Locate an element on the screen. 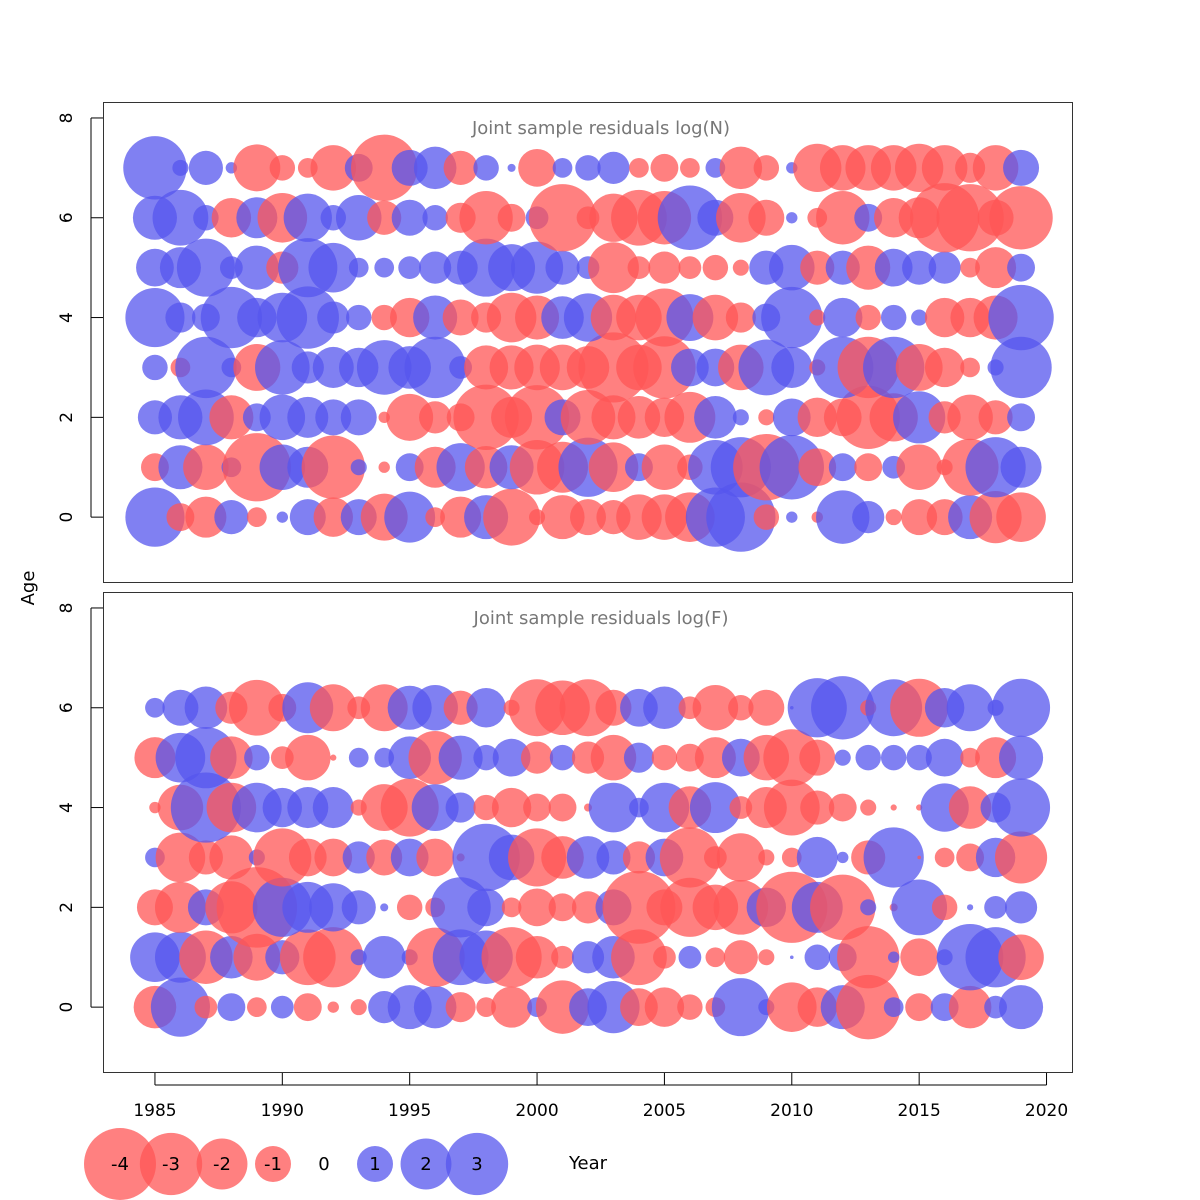 This screenshot has width=1200, height=1200. y-axis: 0 2 4 6 8 is located at coordinates (80, 808).